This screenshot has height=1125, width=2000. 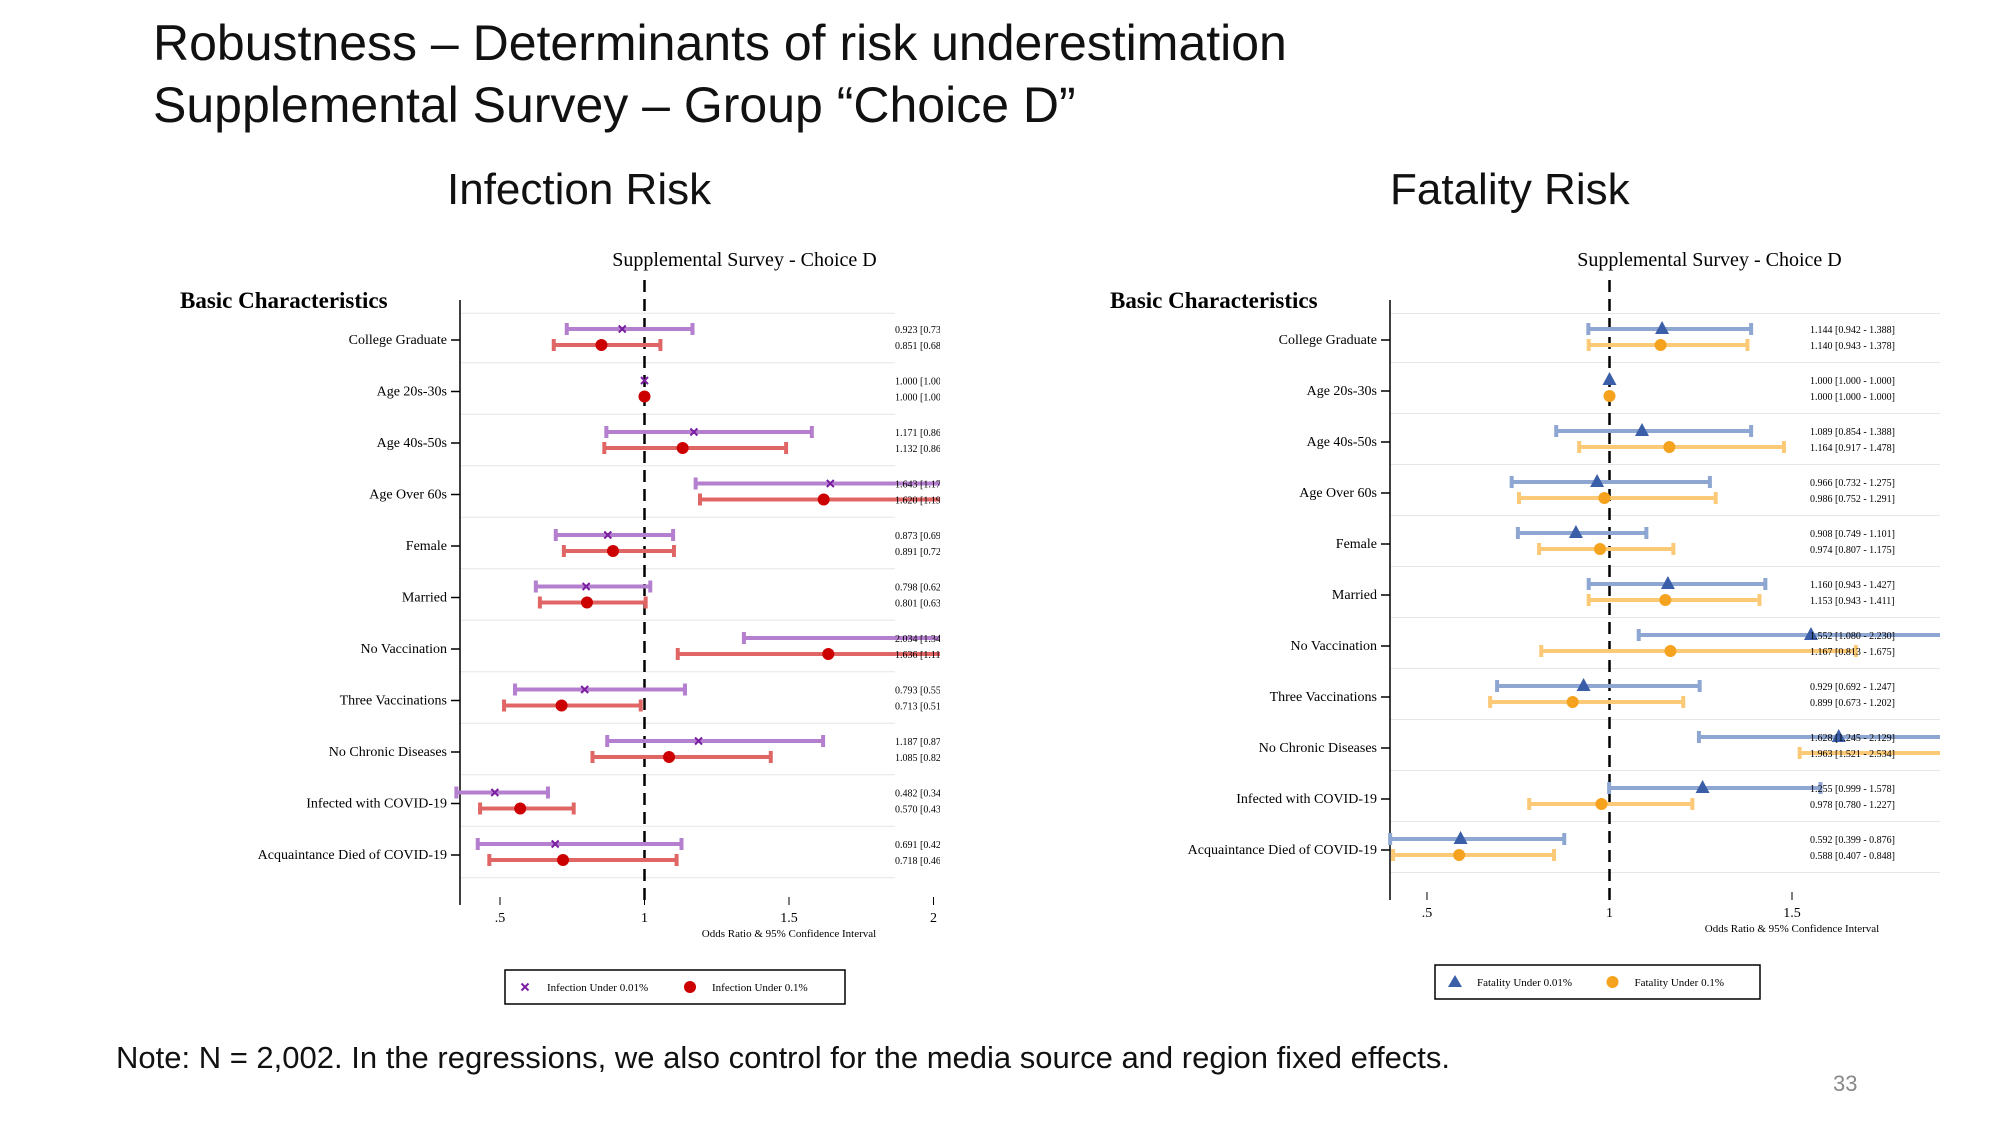 What do you see at coordinates (1852, 840) in the screenshot?
I see `estimate-label-acquaintance-died-of-covid-19: 0.592 [0.399 - 0.876]` at bounding box center [1852, 840].